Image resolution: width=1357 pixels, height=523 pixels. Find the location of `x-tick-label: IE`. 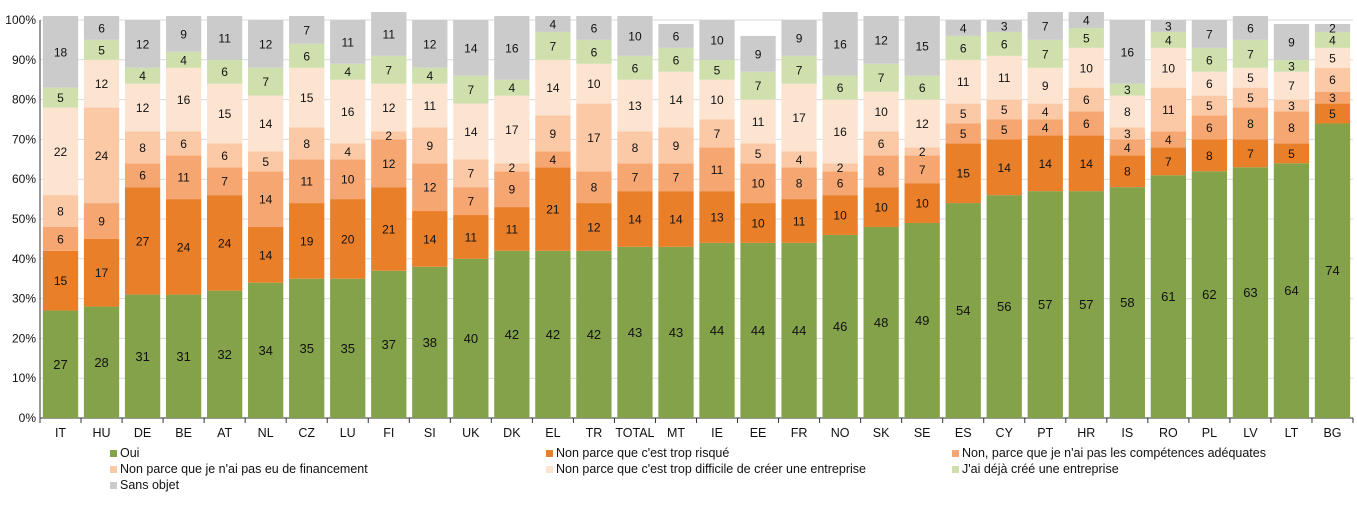

x-tick-label: IE is located at coordinates (717, 433).